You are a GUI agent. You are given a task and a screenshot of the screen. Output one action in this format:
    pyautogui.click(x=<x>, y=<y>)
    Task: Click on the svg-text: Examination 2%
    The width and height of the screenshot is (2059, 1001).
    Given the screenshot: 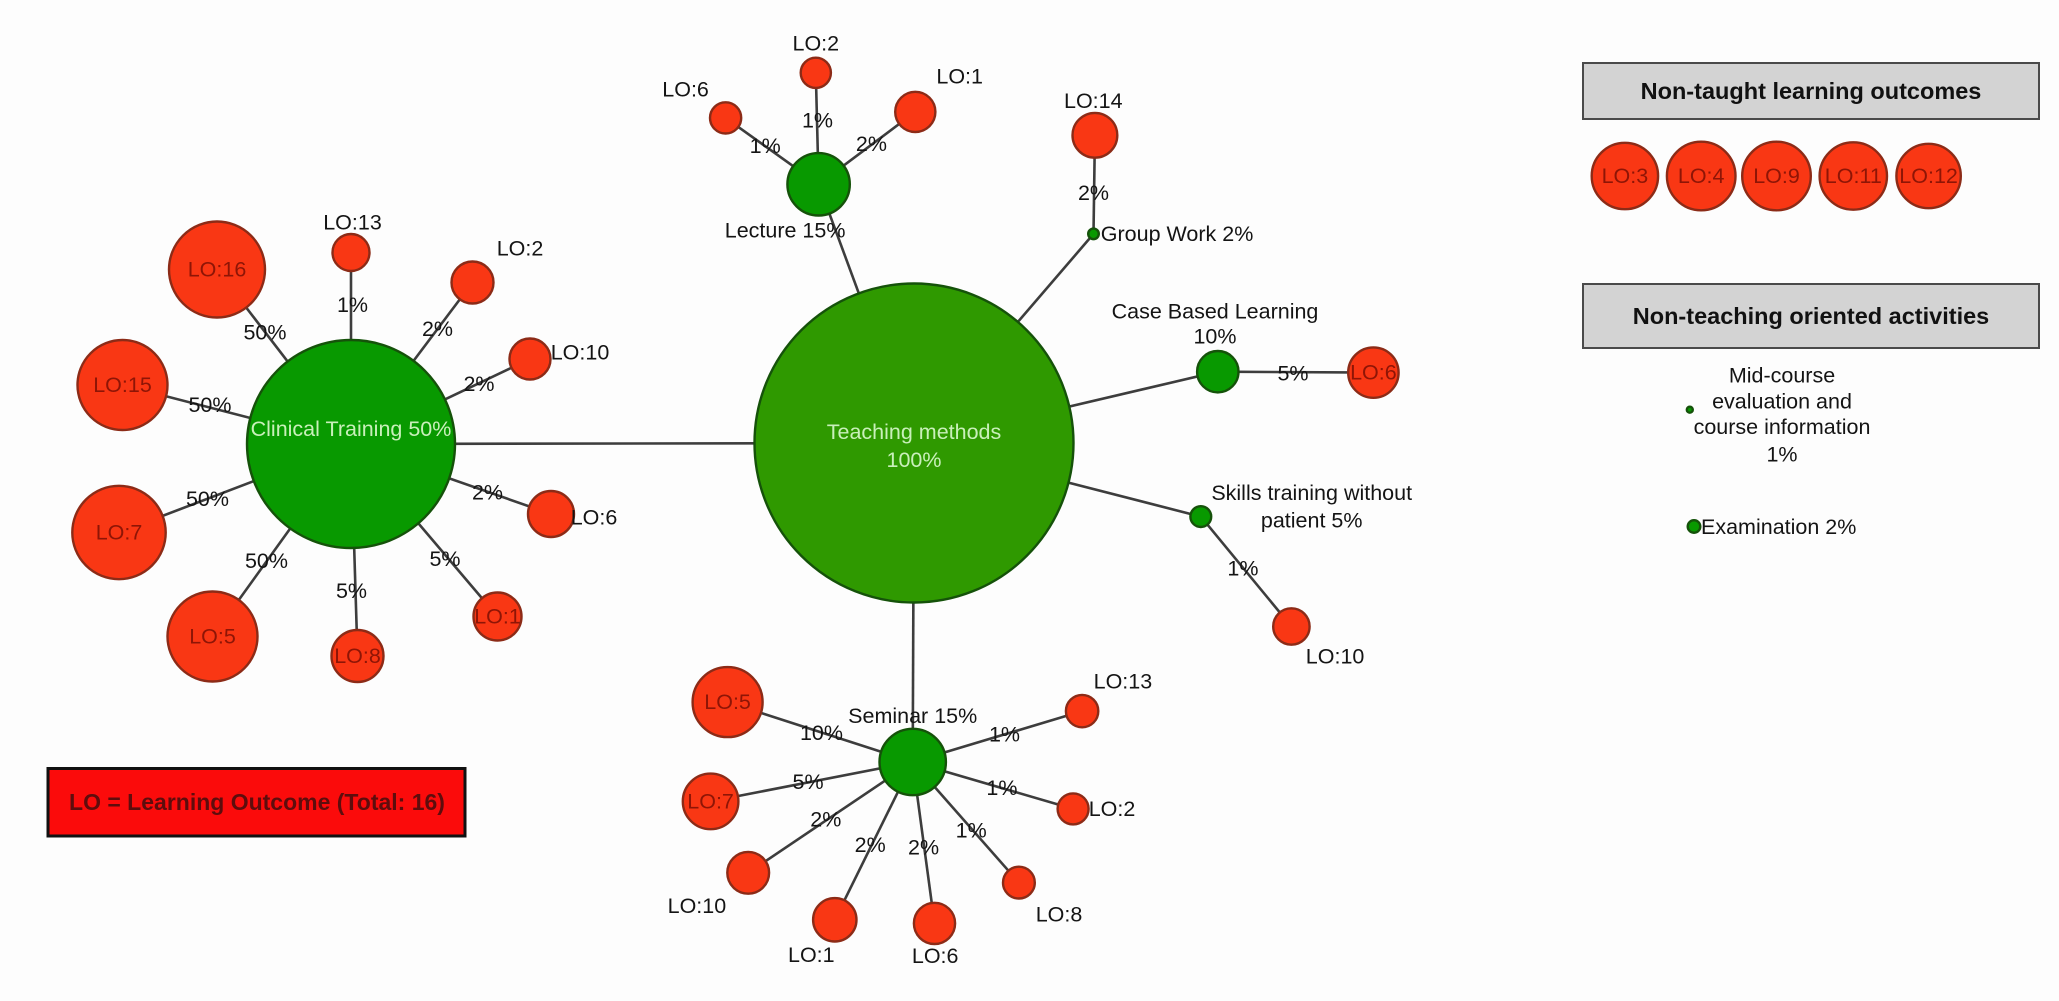 What is the action you would take?
    pyautogui.click(x=1778, y=527)
    